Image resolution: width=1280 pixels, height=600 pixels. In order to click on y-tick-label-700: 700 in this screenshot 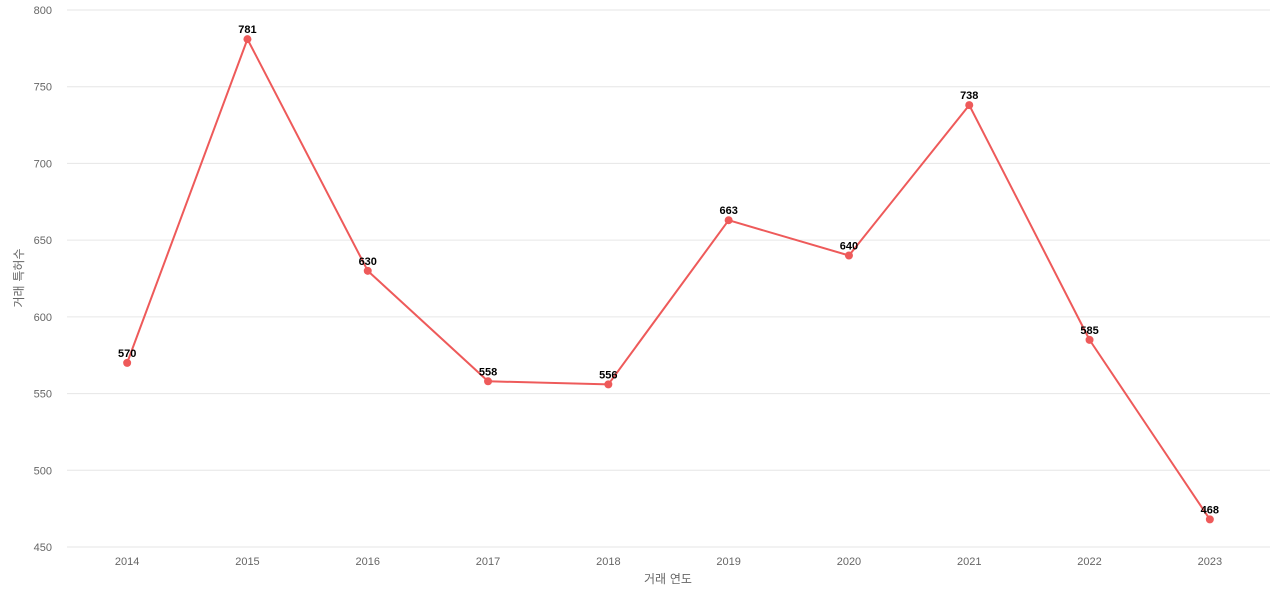, I will do `click(43, 164)`.